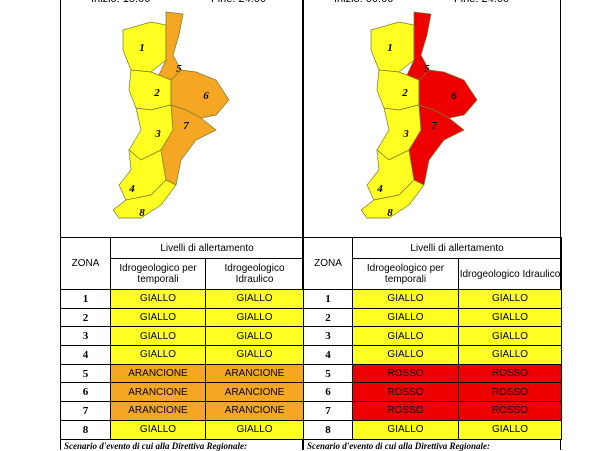 The height and width of the screenshot is (451, 611). I want to click on zone-label: 5, so click(179, 69).